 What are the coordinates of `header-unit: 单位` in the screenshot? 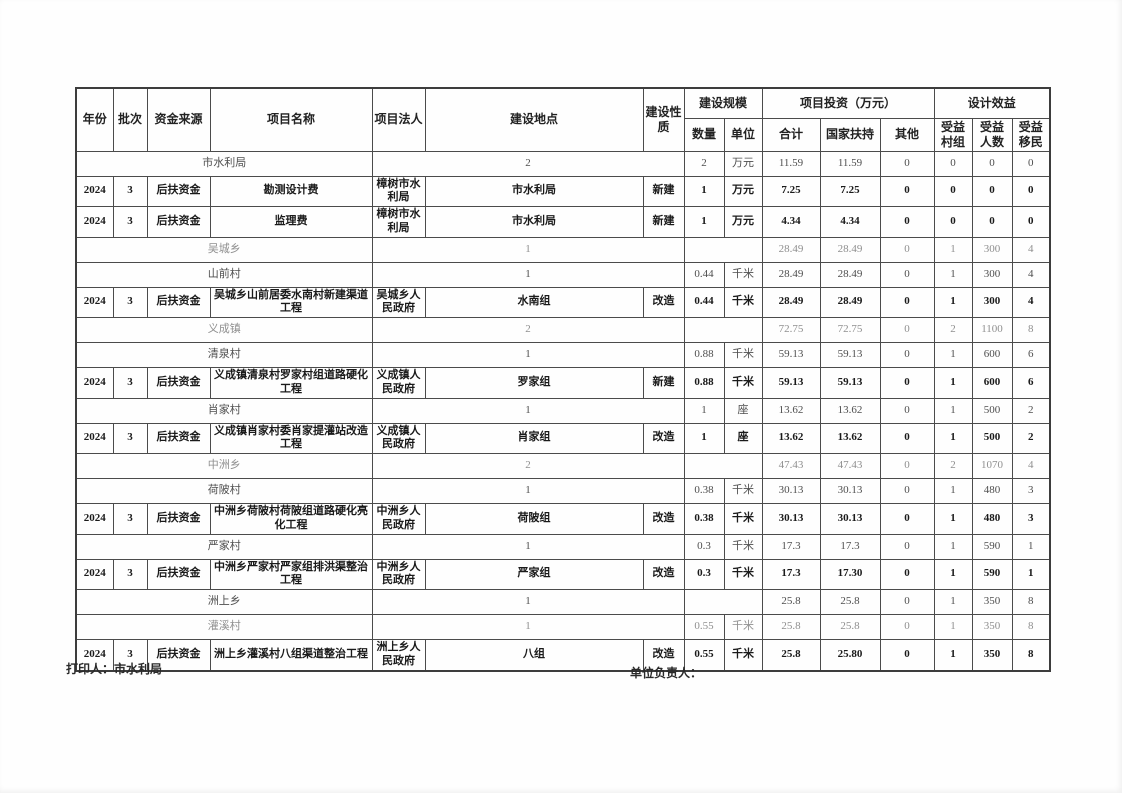 It's located at (743, 134).